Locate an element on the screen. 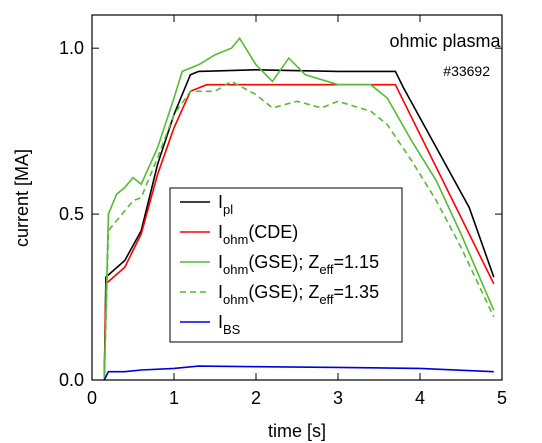 The width and height of the screenshot is (542, 443). legend-label: Iohm(GSE); Zeff=1.15 is located at coordinates (298, 264).